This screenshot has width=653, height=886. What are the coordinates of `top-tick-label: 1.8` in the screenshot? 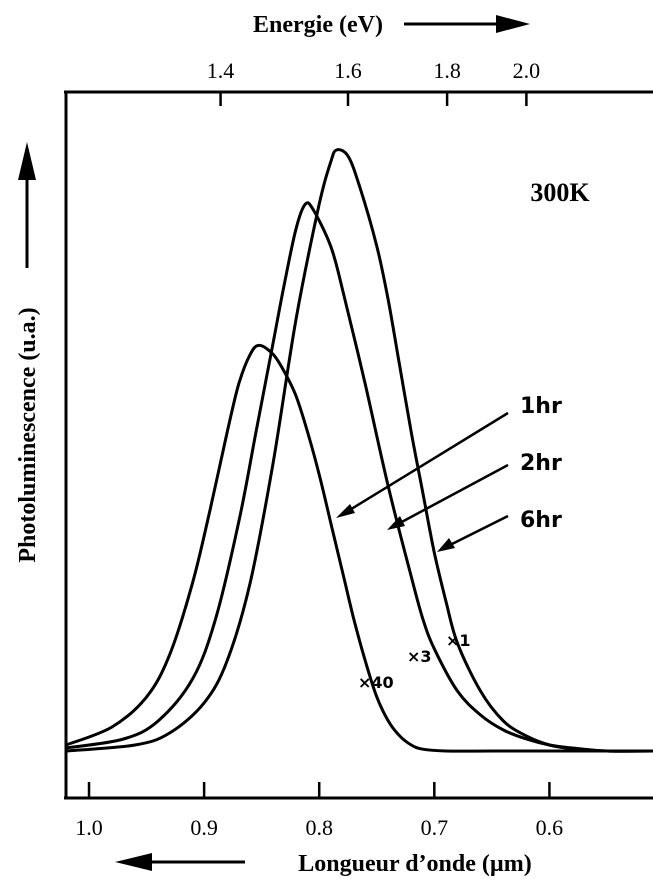 It's located at (447, 70).